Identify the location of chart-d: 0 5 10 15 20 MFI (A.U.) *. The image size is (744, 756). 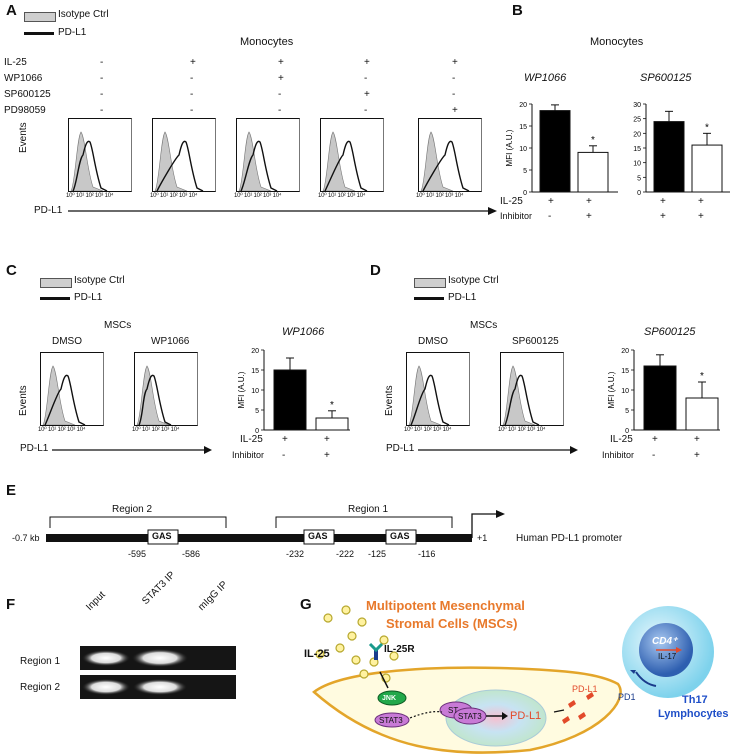
(663, 391).